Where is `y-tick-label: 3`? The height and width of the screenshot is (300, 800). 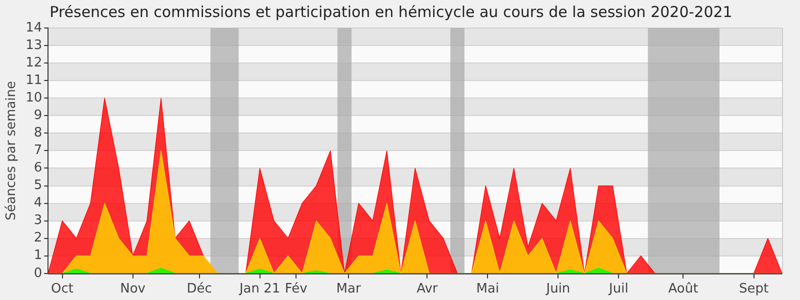 y-tick-label: 3 is located at coordinates (38, 220).